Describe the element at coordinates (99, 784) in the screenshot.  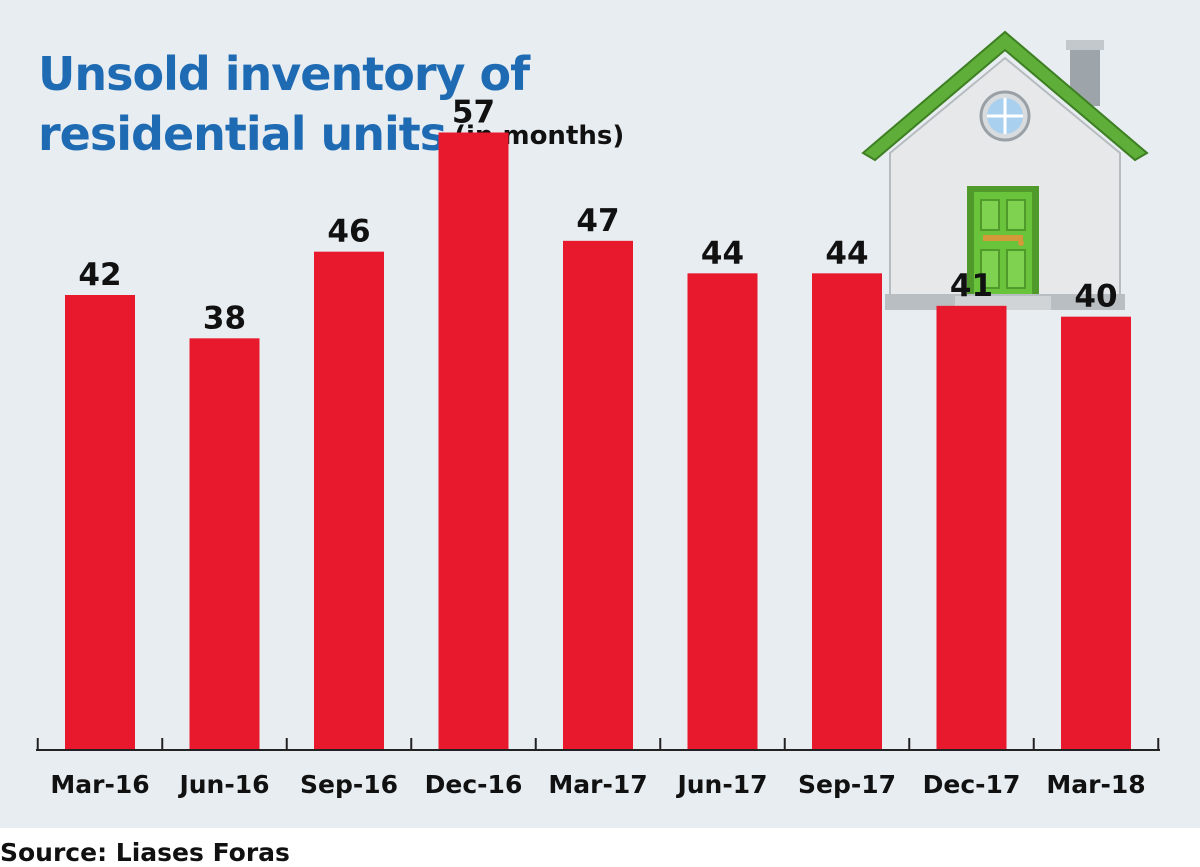
I see `category-label-Mar-16: Mar-16` at that location.